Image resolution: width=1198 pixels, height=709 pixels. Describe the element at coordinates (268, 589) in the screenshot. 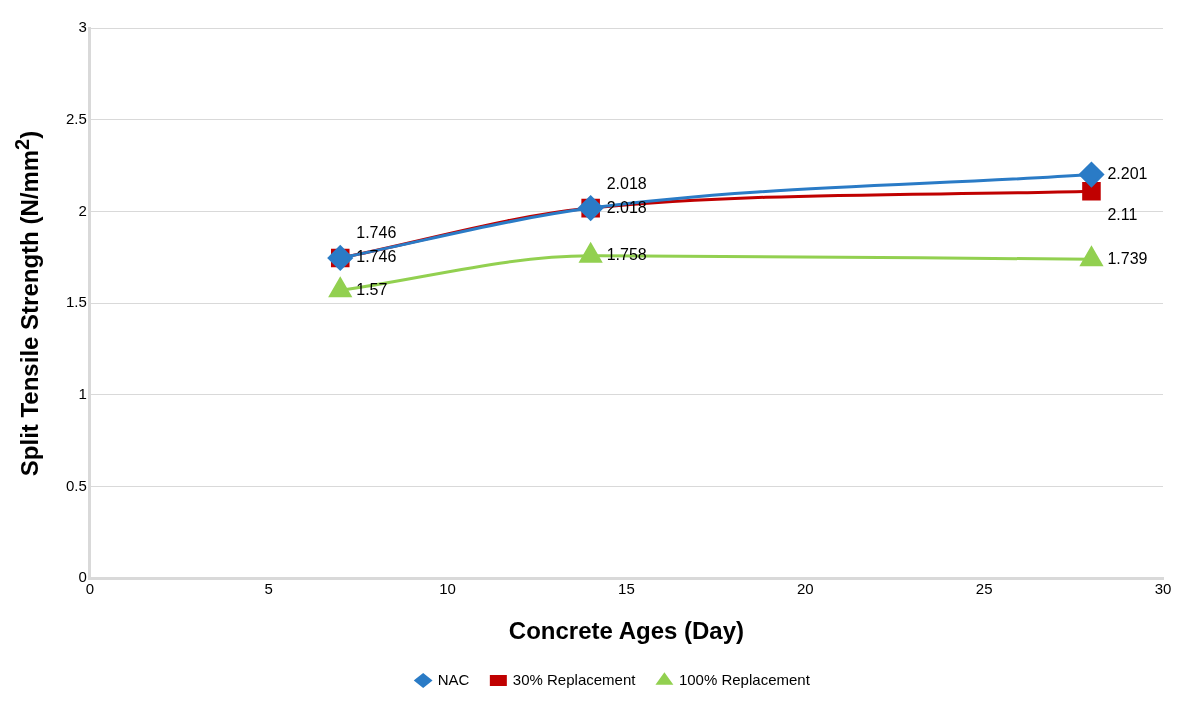

I see `x-tick-label: 5` at that location.